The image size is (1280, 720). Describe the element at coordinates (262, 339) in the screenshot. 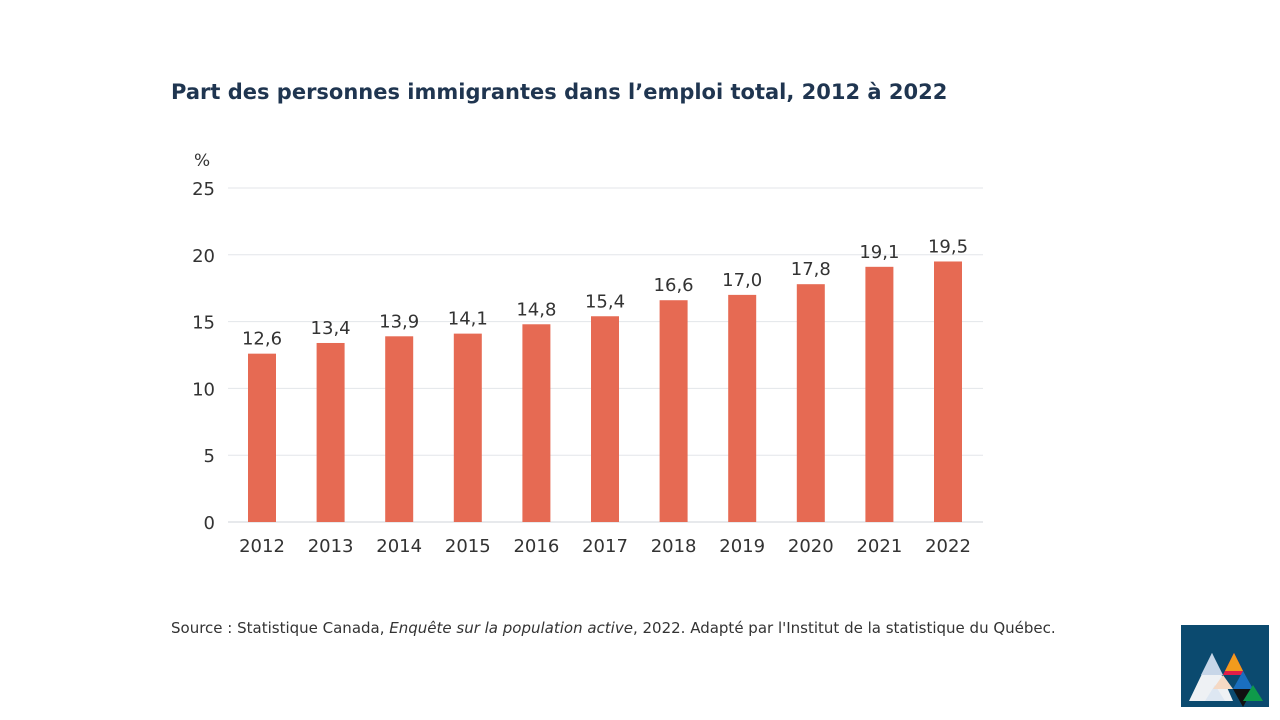

I see `data-label: 12,6` at that location.